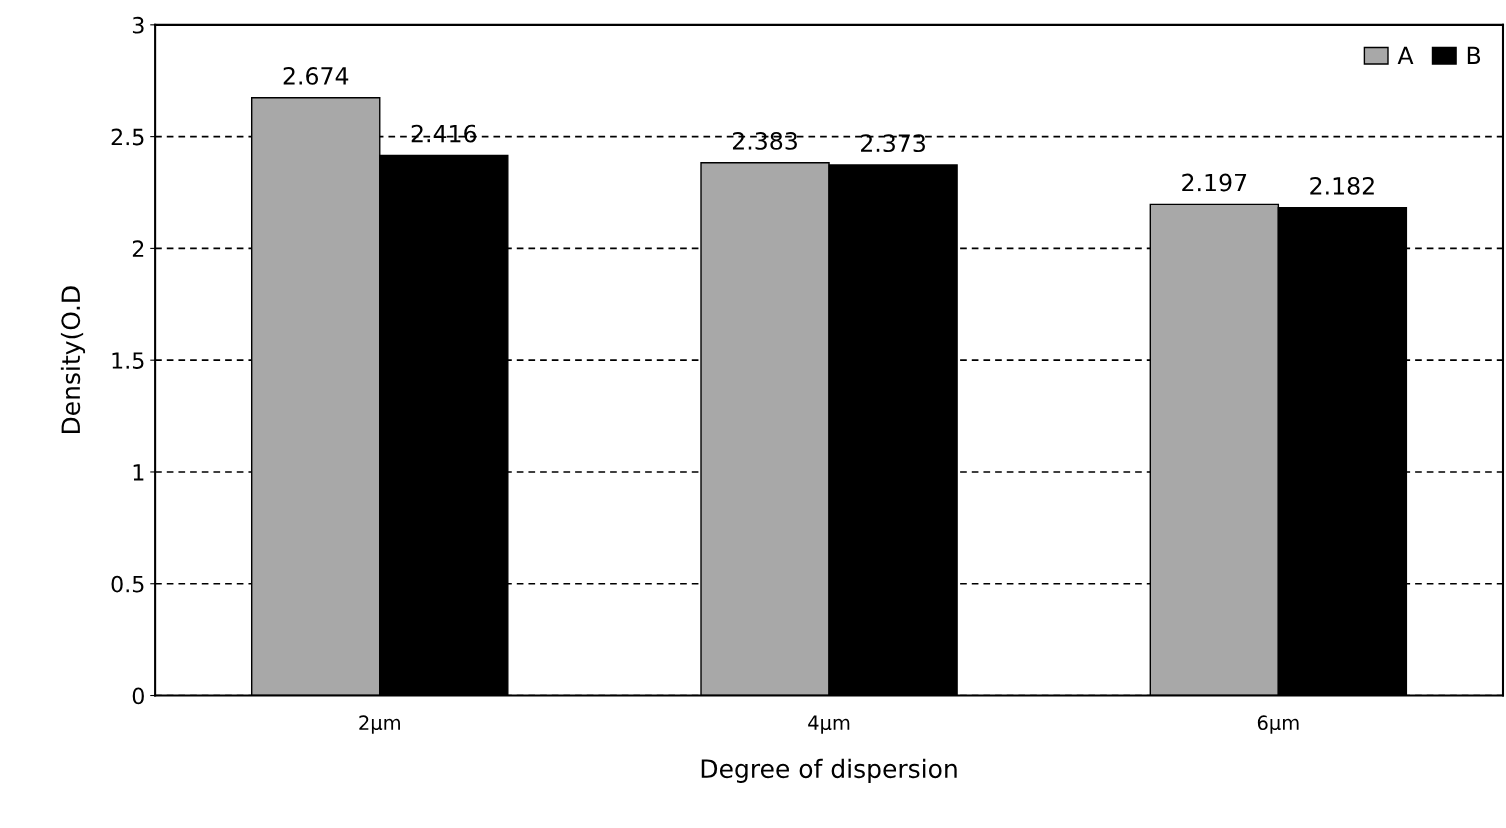 The image size is (1506, 828). Describe the element at coordinates (379, 724) in the screenshot. I see `x-tick-label: 2μm` at that location.